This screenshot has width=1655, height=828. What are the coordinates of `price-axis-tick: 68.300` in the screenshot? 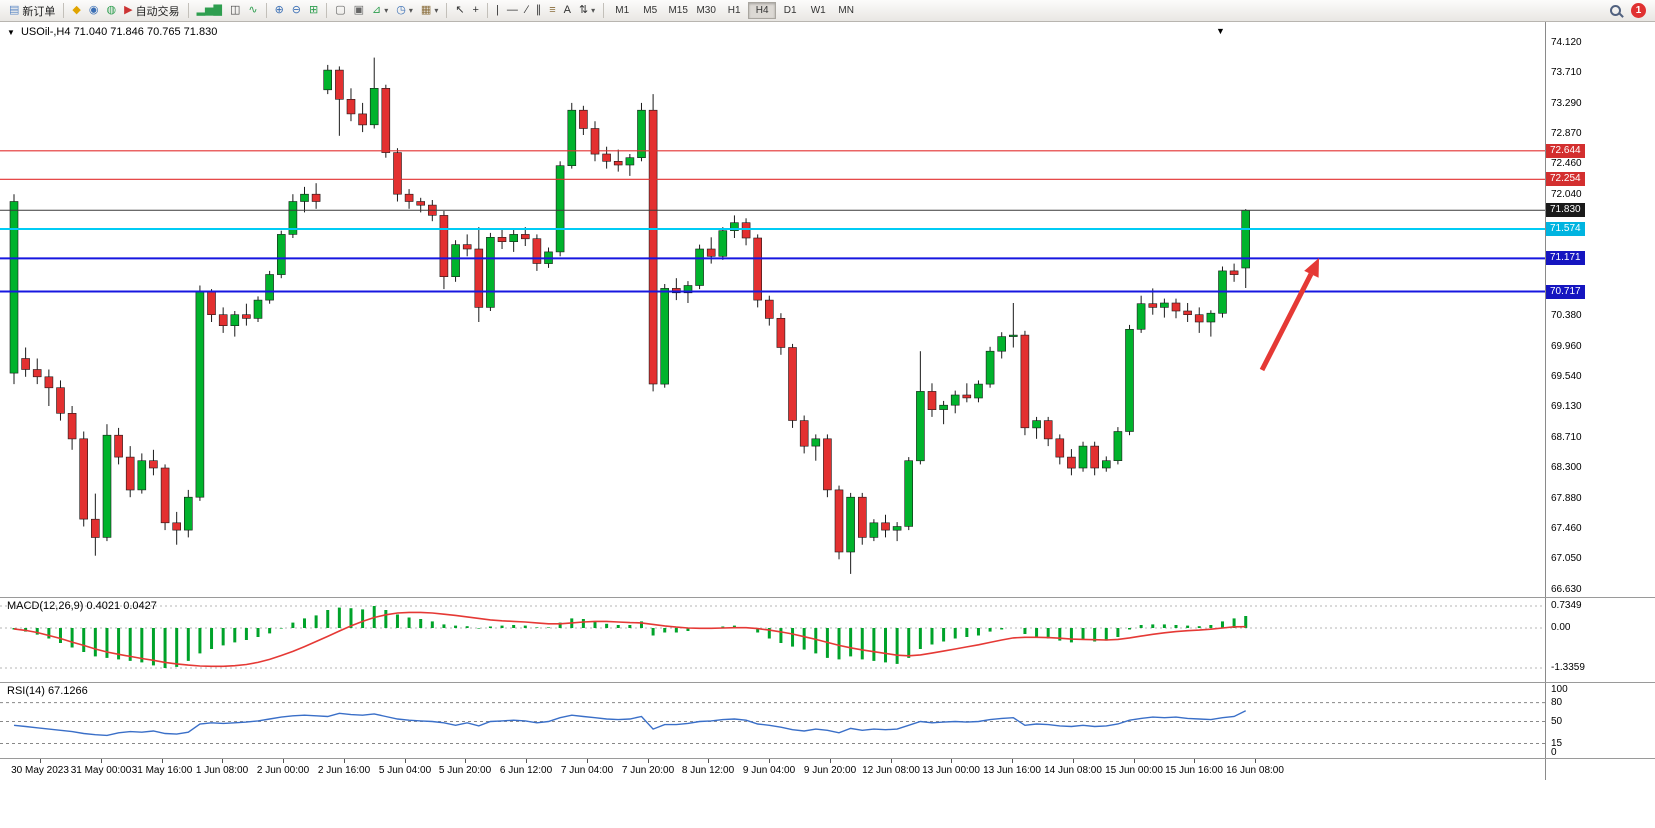 It's located at (1566, 467).